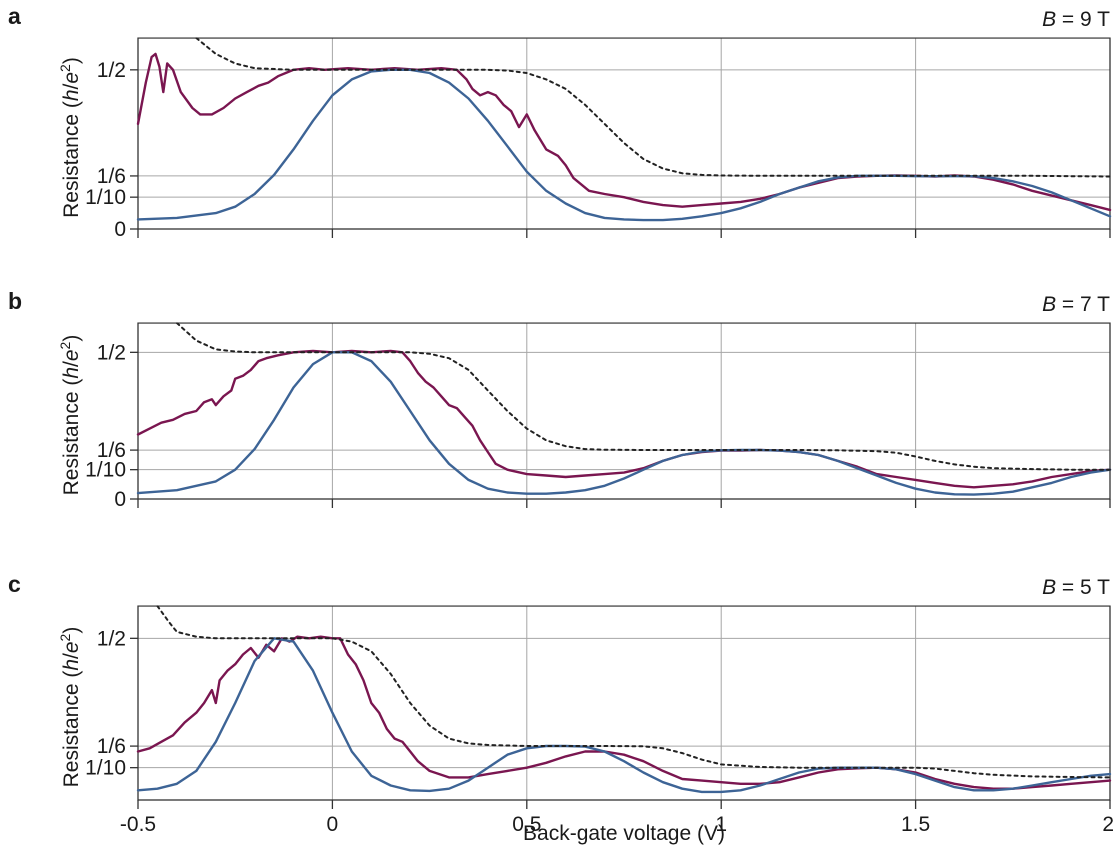 The image size is (1120, 846). What do you see at coordinates (1076, 19) in the screenshot?
I see `field-label: B = 9 T` at bounding box center [1076, 19].